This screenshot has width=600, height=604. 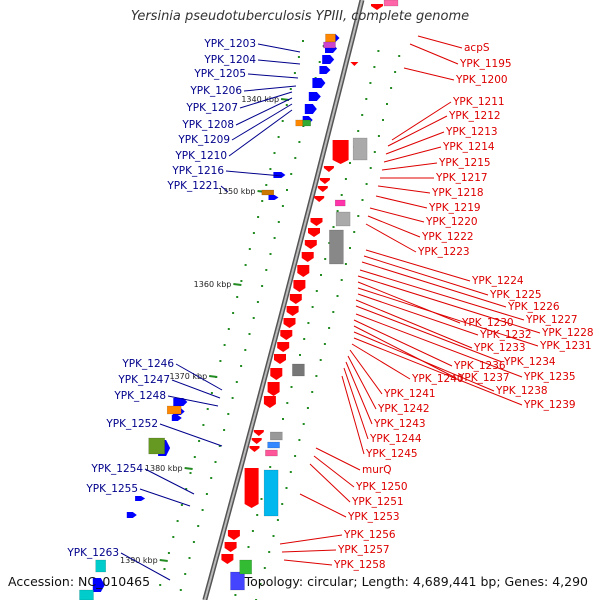 What do you see at coordinates (457, 193) in the screenshot?
I see `reverse-gene-label: YPK_1218` at bounding box center [457, 193].